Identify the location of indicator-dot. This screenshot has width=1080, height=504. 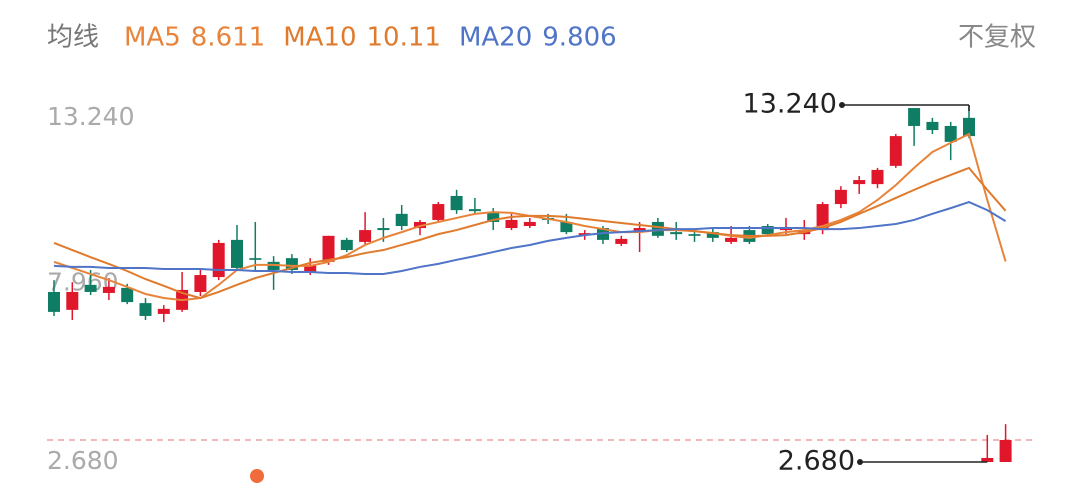
(257, 476).